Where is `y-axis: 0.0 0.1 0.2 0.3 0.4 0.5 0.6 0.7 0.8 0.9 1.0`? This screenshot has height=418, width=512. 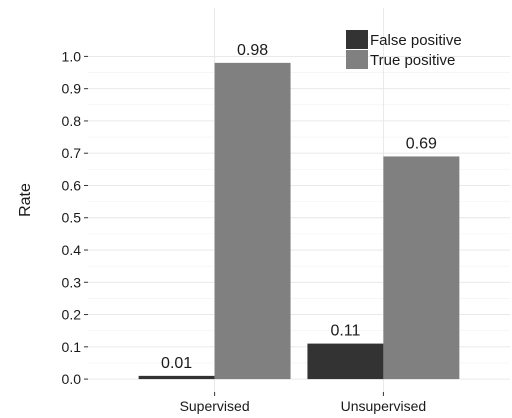
y-axis: 0.0 0.1 0.2 0.3 0.4 0.5 0.6 0.7 0.8 0.9 1.0 is located at coordinates (75, 217).